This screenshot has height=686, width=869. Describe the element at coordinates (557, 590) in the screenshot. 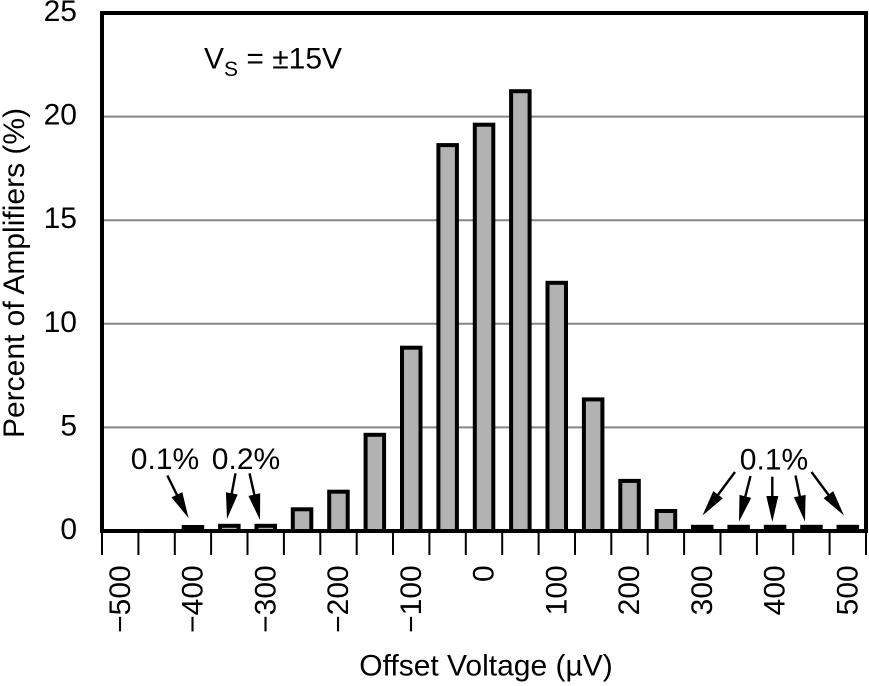

I see `svg-text: 100` at that location.